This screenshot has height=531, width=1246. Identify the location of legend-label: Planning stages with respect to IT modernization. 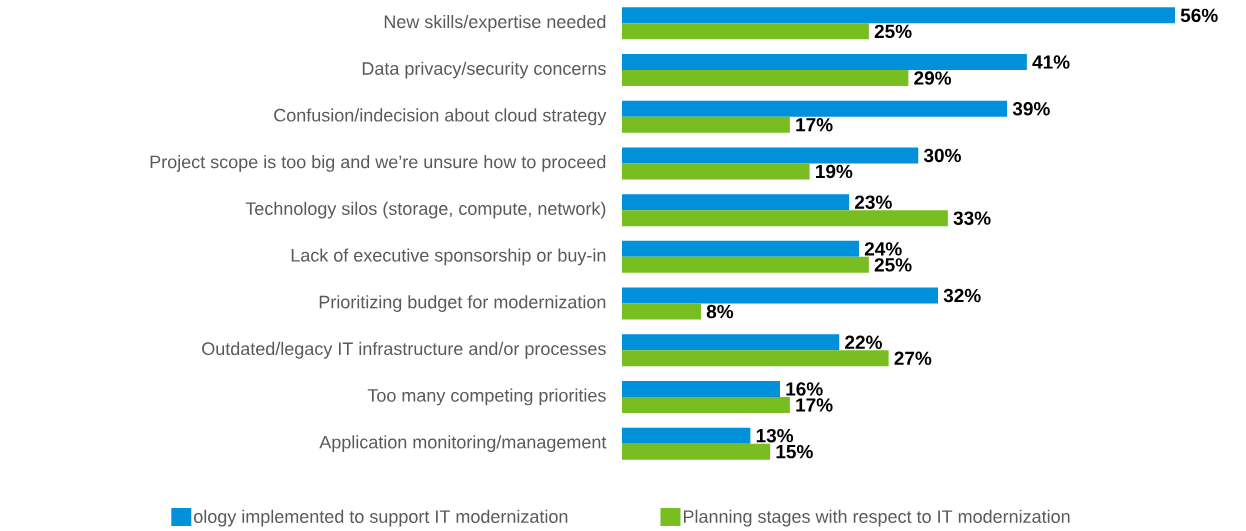
(876, 518).